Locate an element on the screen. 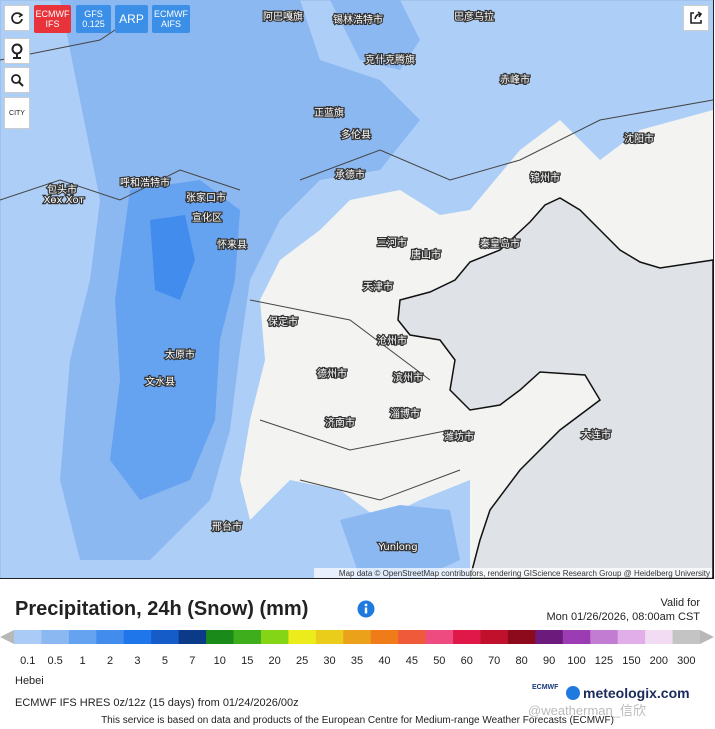 The image size is (715, 729). legend-label: 60 is located at coordinates (467, 661).